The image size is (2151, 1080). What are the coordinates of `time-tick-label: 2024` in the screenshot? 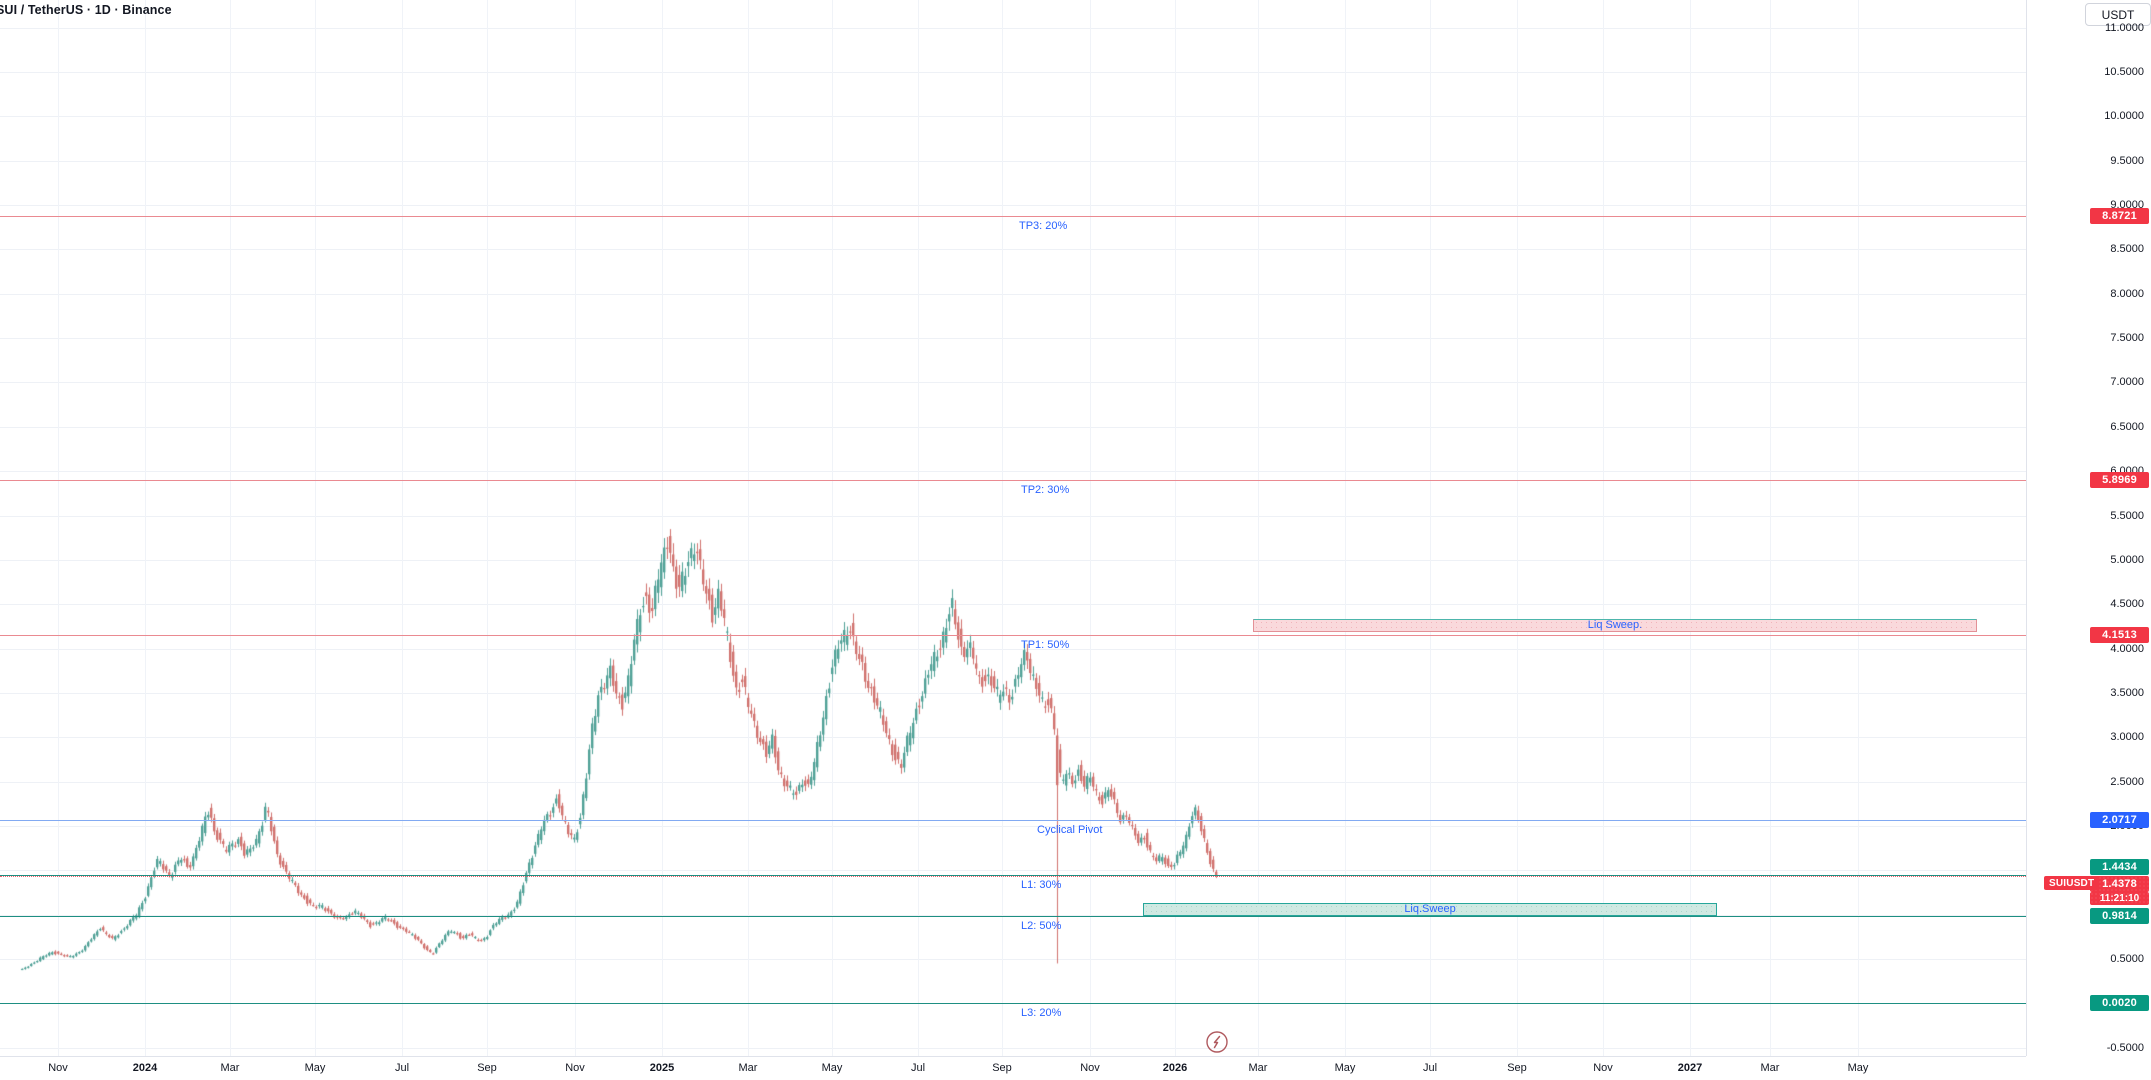 It's located at (145, 1068).